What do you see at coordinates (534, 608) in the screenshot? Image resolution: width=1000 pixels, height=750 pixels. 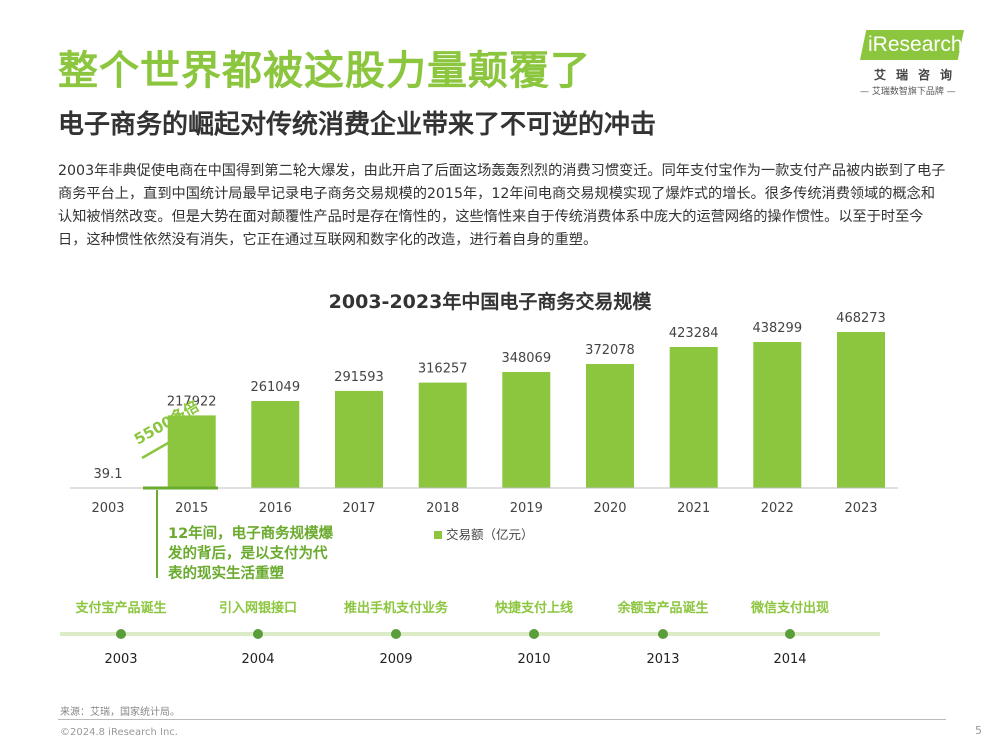 I see `timeline-event-label: 快捷支付上线` at bounding box center [534, 608].